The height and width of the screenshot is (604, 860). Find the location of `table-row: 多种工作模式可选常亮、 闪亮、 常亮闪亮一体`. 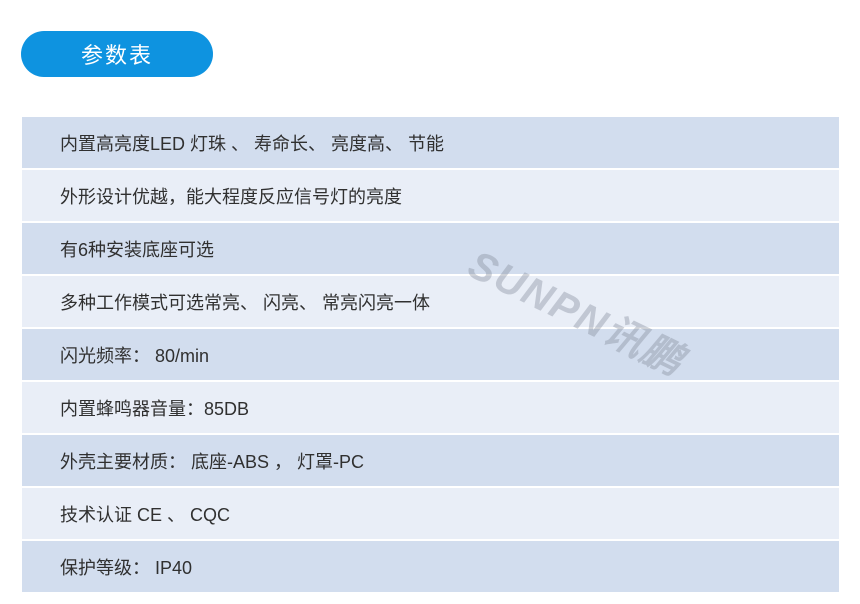

table-row: 多种工作模式可选常亮、 闪亮、 常亮闪亮一体 is located at coordinates (430, 301).